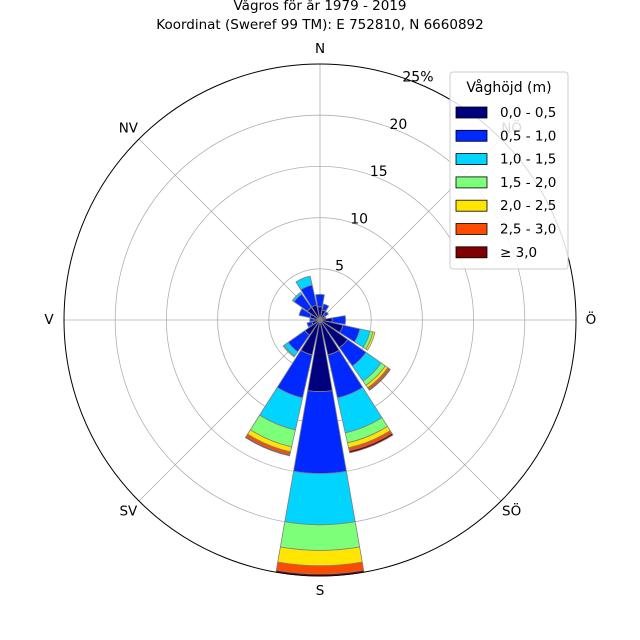 Image resolution: width=640 pixels, height=640 pixels. I want to click on legend-entry-label: 0,5 - 1,0, so click(528, 136).